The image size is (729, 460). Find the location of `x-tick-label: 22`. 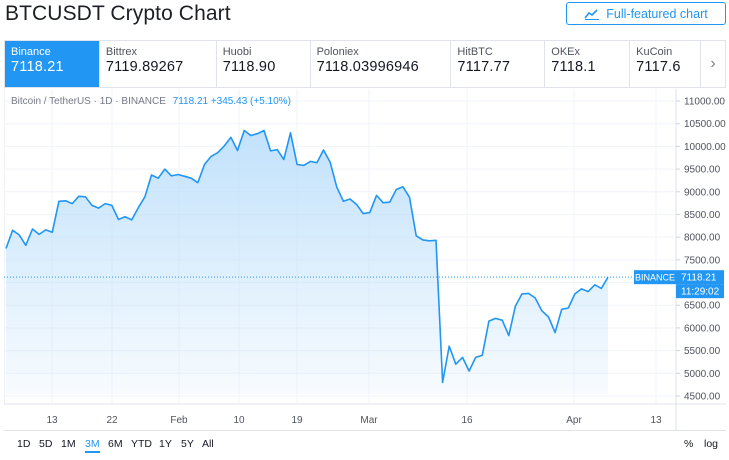

x-tick-label: 22 is located at coordinates (112, 420).